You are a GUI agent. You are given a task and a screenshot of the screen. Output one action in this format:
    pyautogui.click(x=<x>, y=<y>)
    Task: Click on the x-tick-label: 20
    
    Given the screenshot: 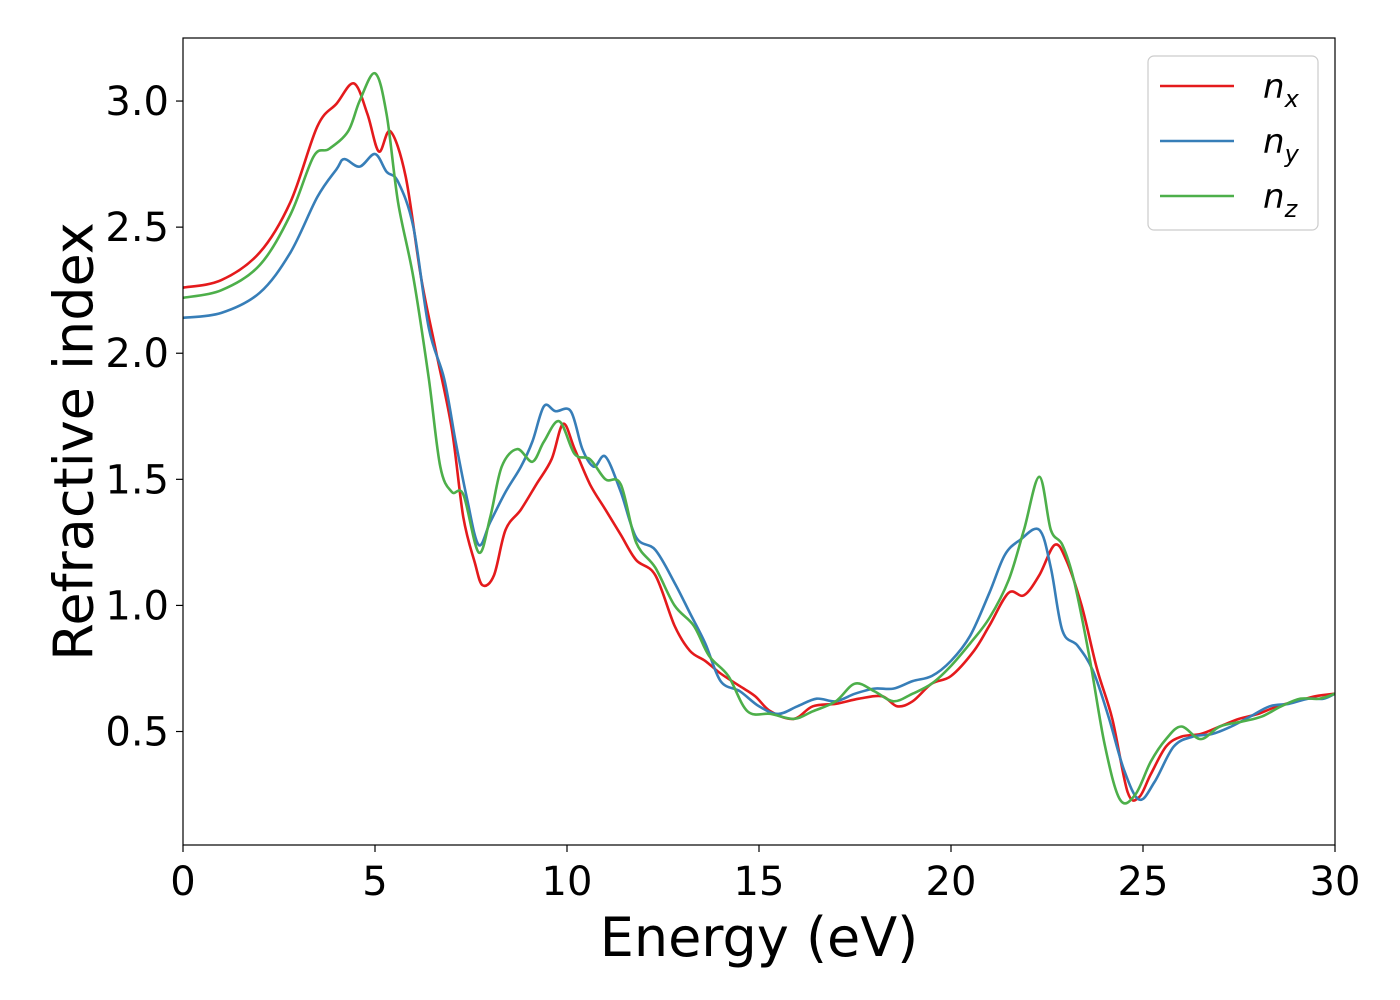 What is the action you would take?
    pyautogui.click(x=951, y=882)
    